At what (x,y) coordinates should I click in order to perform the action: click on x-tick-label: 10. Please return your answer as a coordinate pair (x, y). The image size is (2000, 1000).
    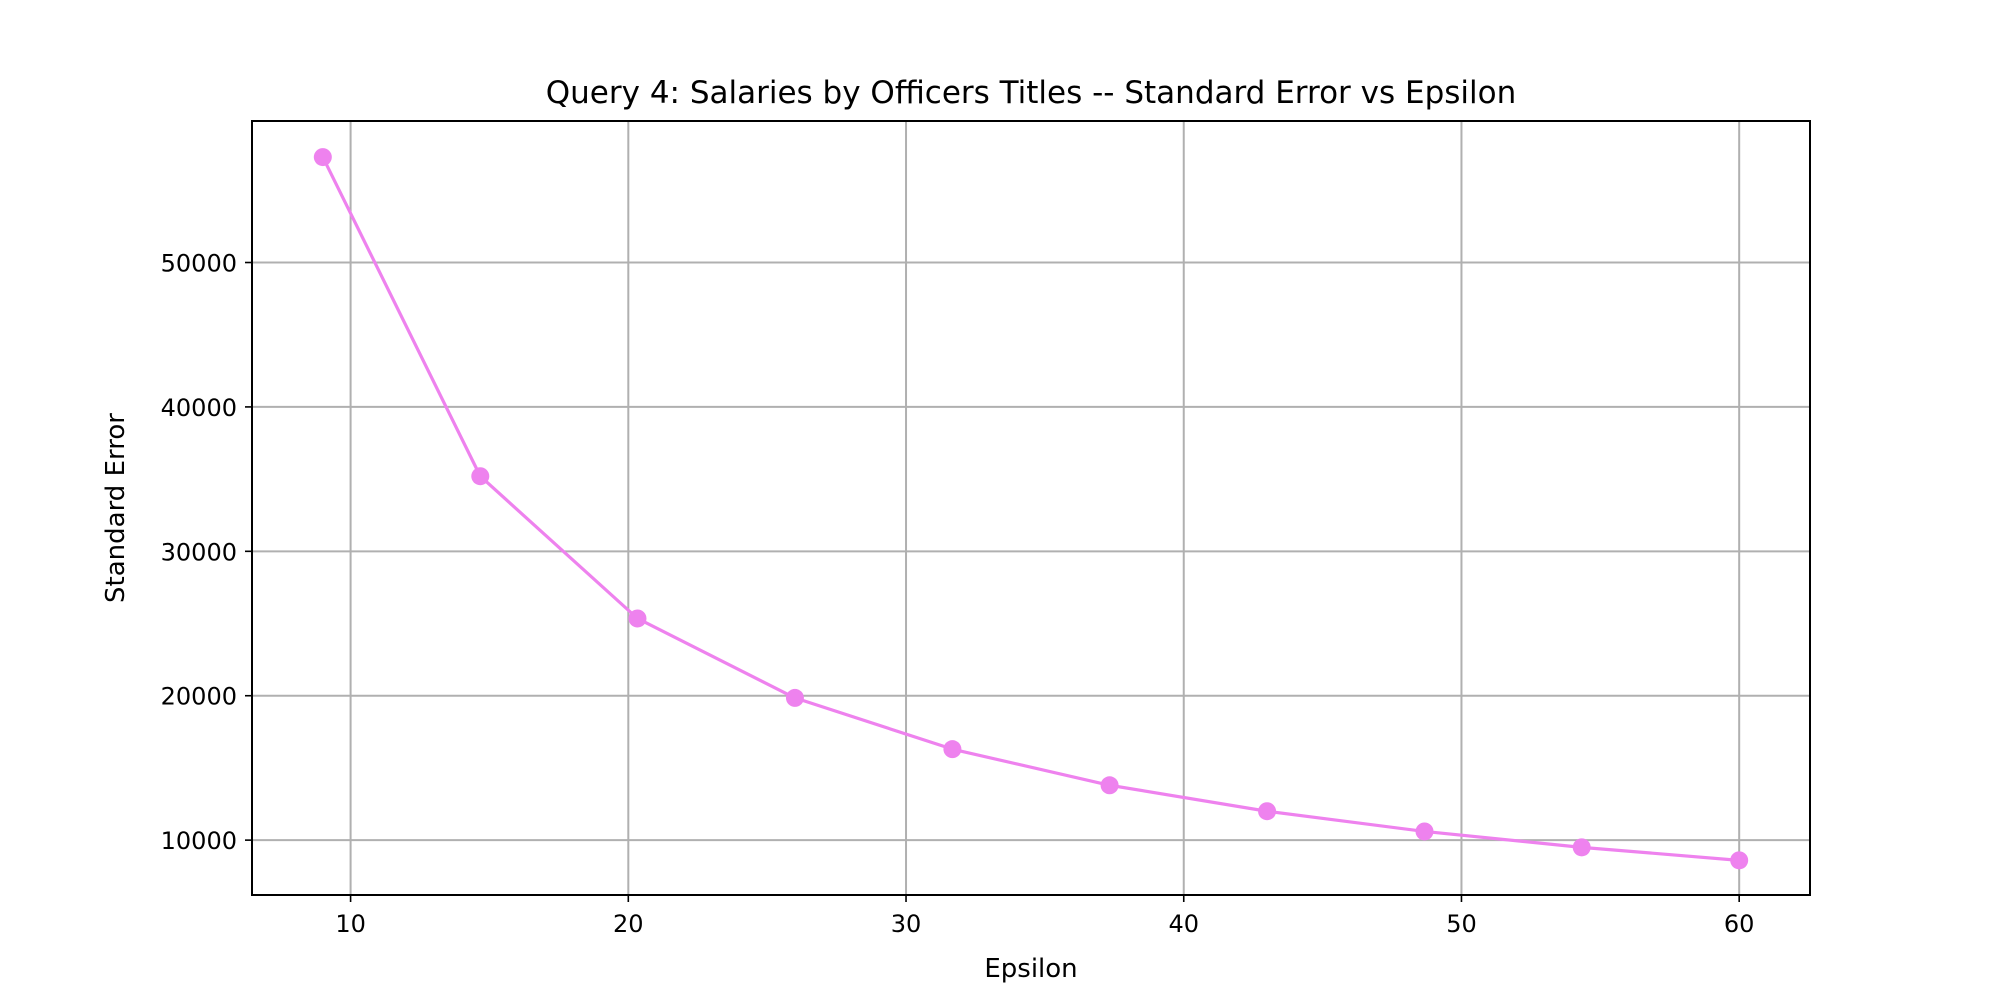
    Looking at the image, I should click on (350, 924).